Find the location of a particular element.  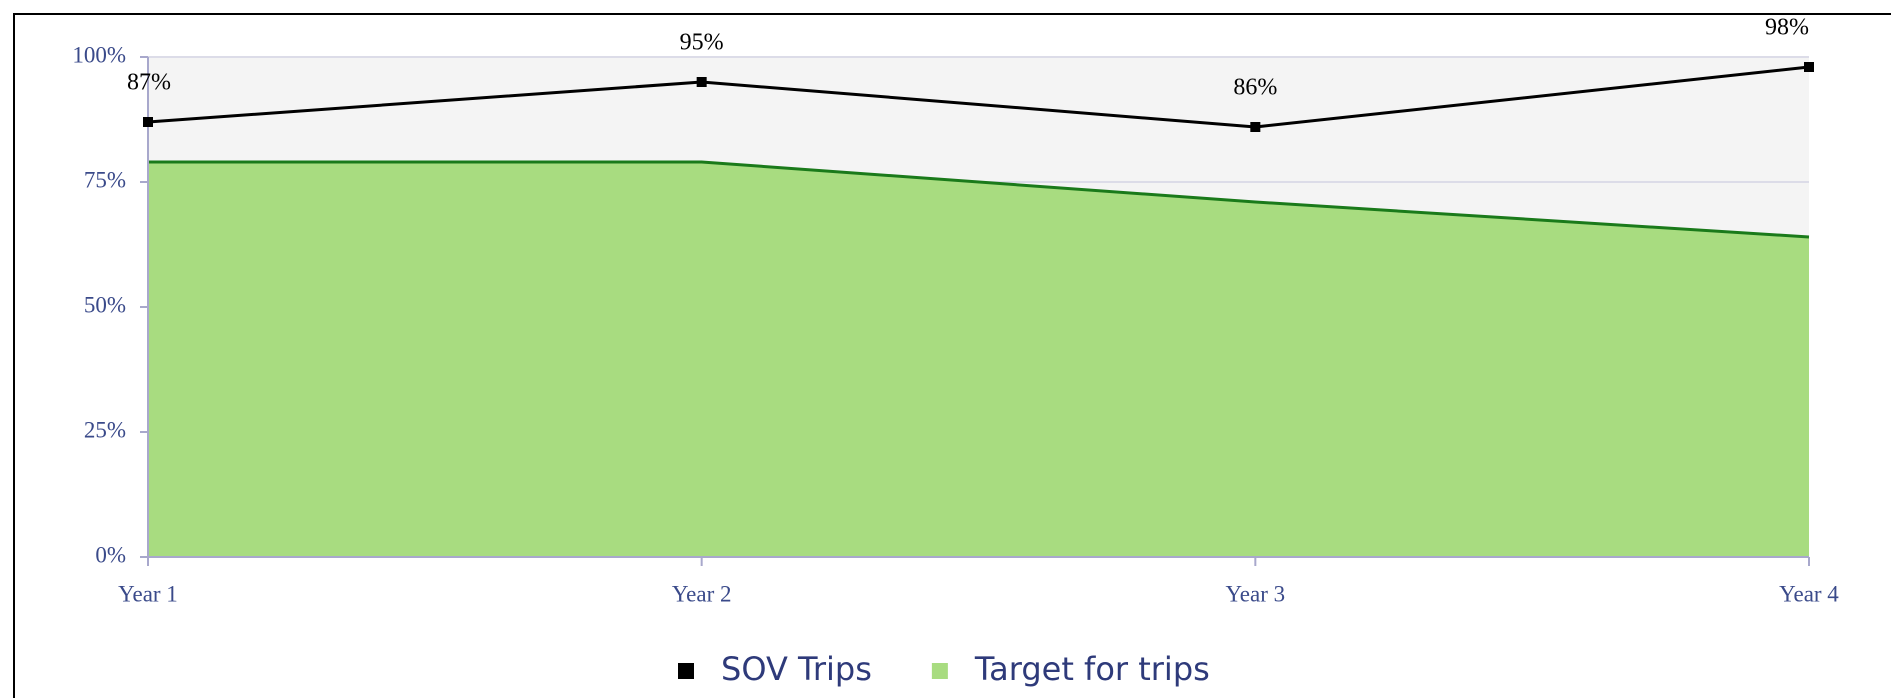

y-tick-label: 0% is located at coordinates (110, 554).